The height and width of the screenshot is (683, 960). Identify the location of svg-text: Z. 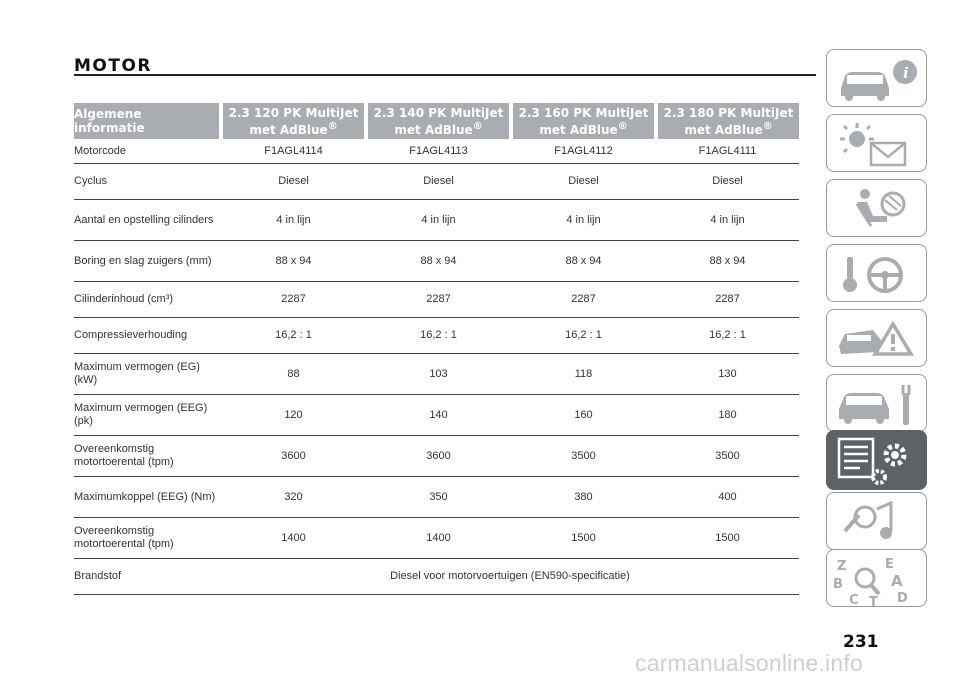
(841, 566).